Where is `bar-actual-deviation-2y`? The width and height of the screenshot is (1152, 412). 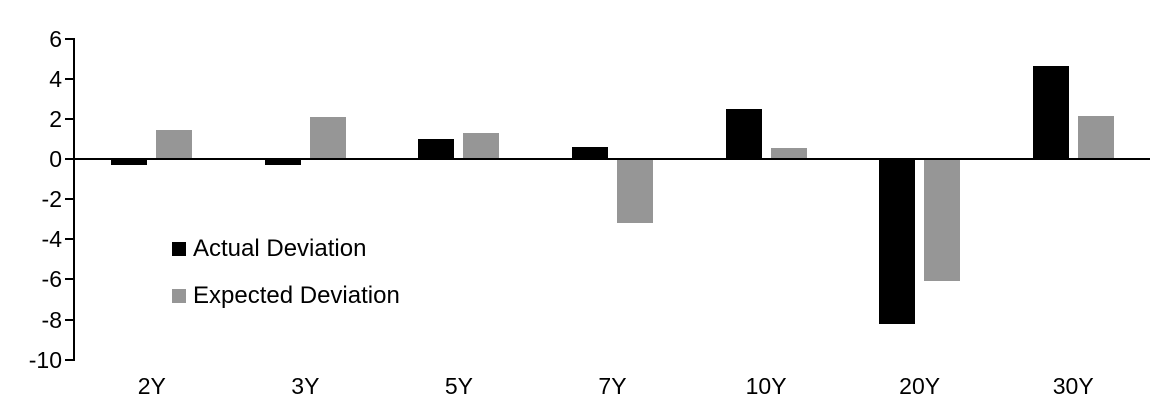 bar-actual-deviation-2y is located at coordinates (129, 162).